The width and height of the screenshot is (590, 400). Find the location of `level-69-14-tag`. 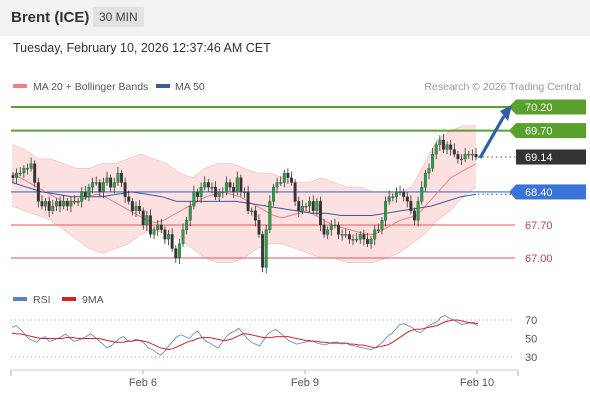

level-69-14-tag is located at coordinates (551, 157).